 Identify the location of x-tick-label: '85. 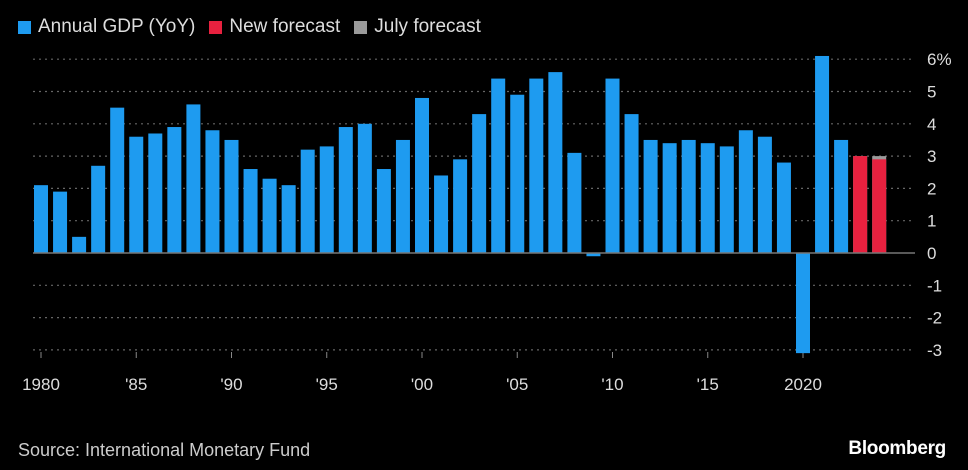
(136, 384).